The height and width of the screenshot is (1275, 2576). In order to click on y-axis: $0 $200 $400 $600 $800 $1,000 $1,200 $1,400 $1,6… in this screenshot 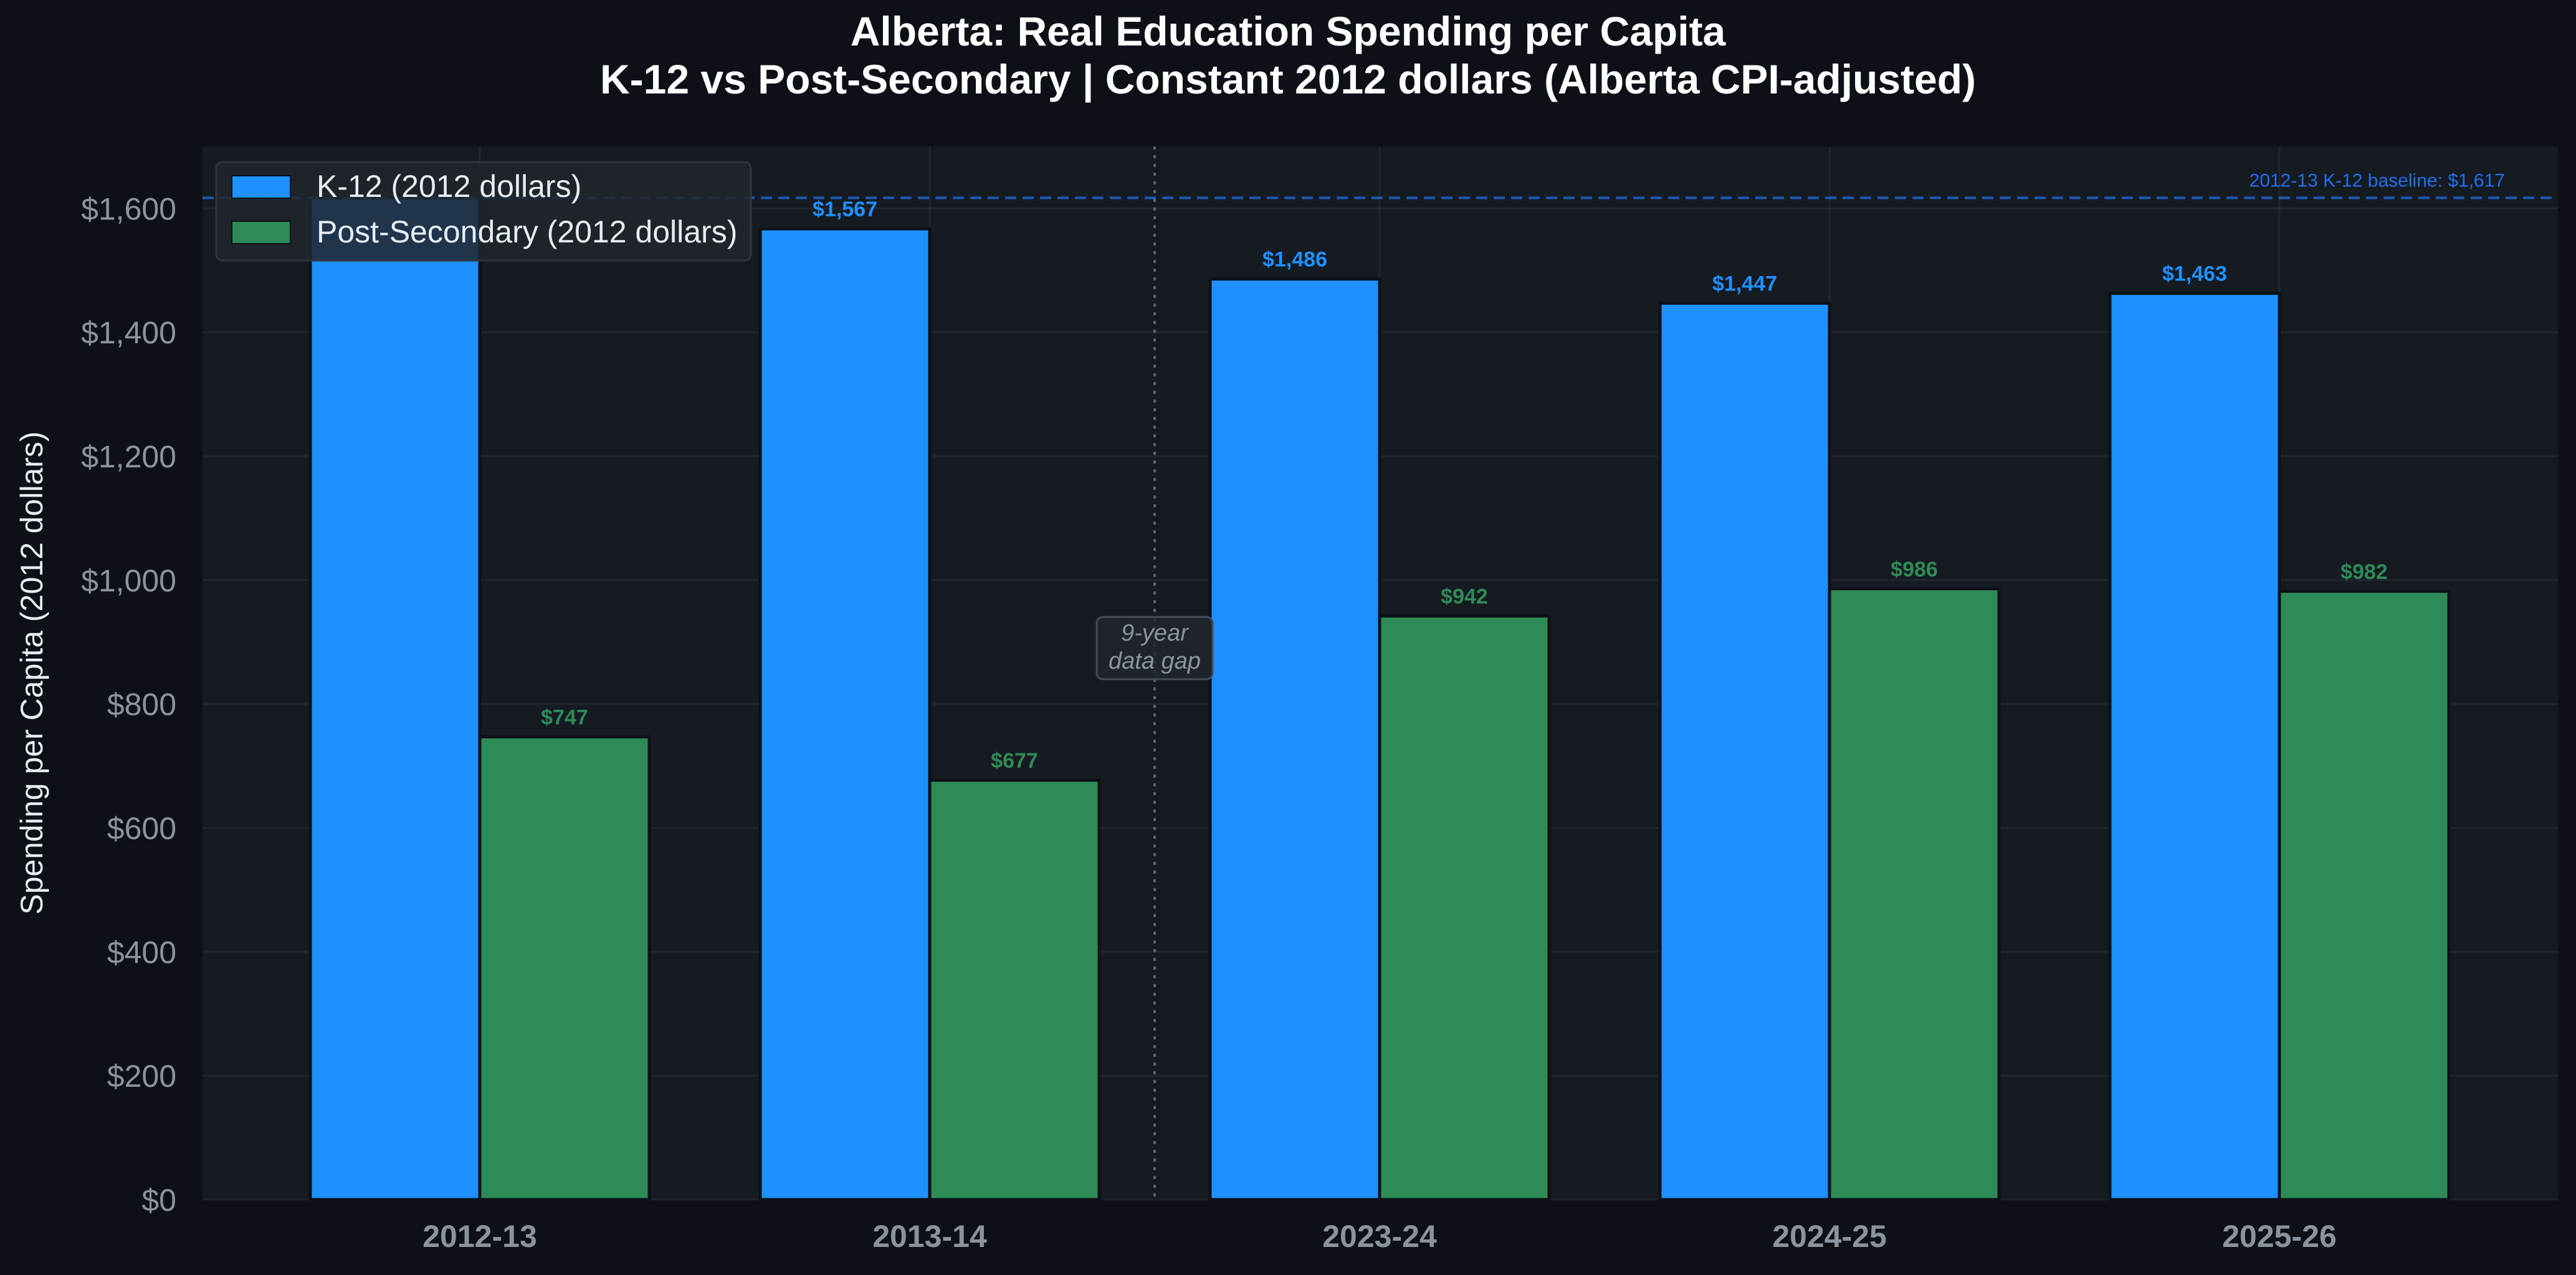, I will do `click(128, 704)`.